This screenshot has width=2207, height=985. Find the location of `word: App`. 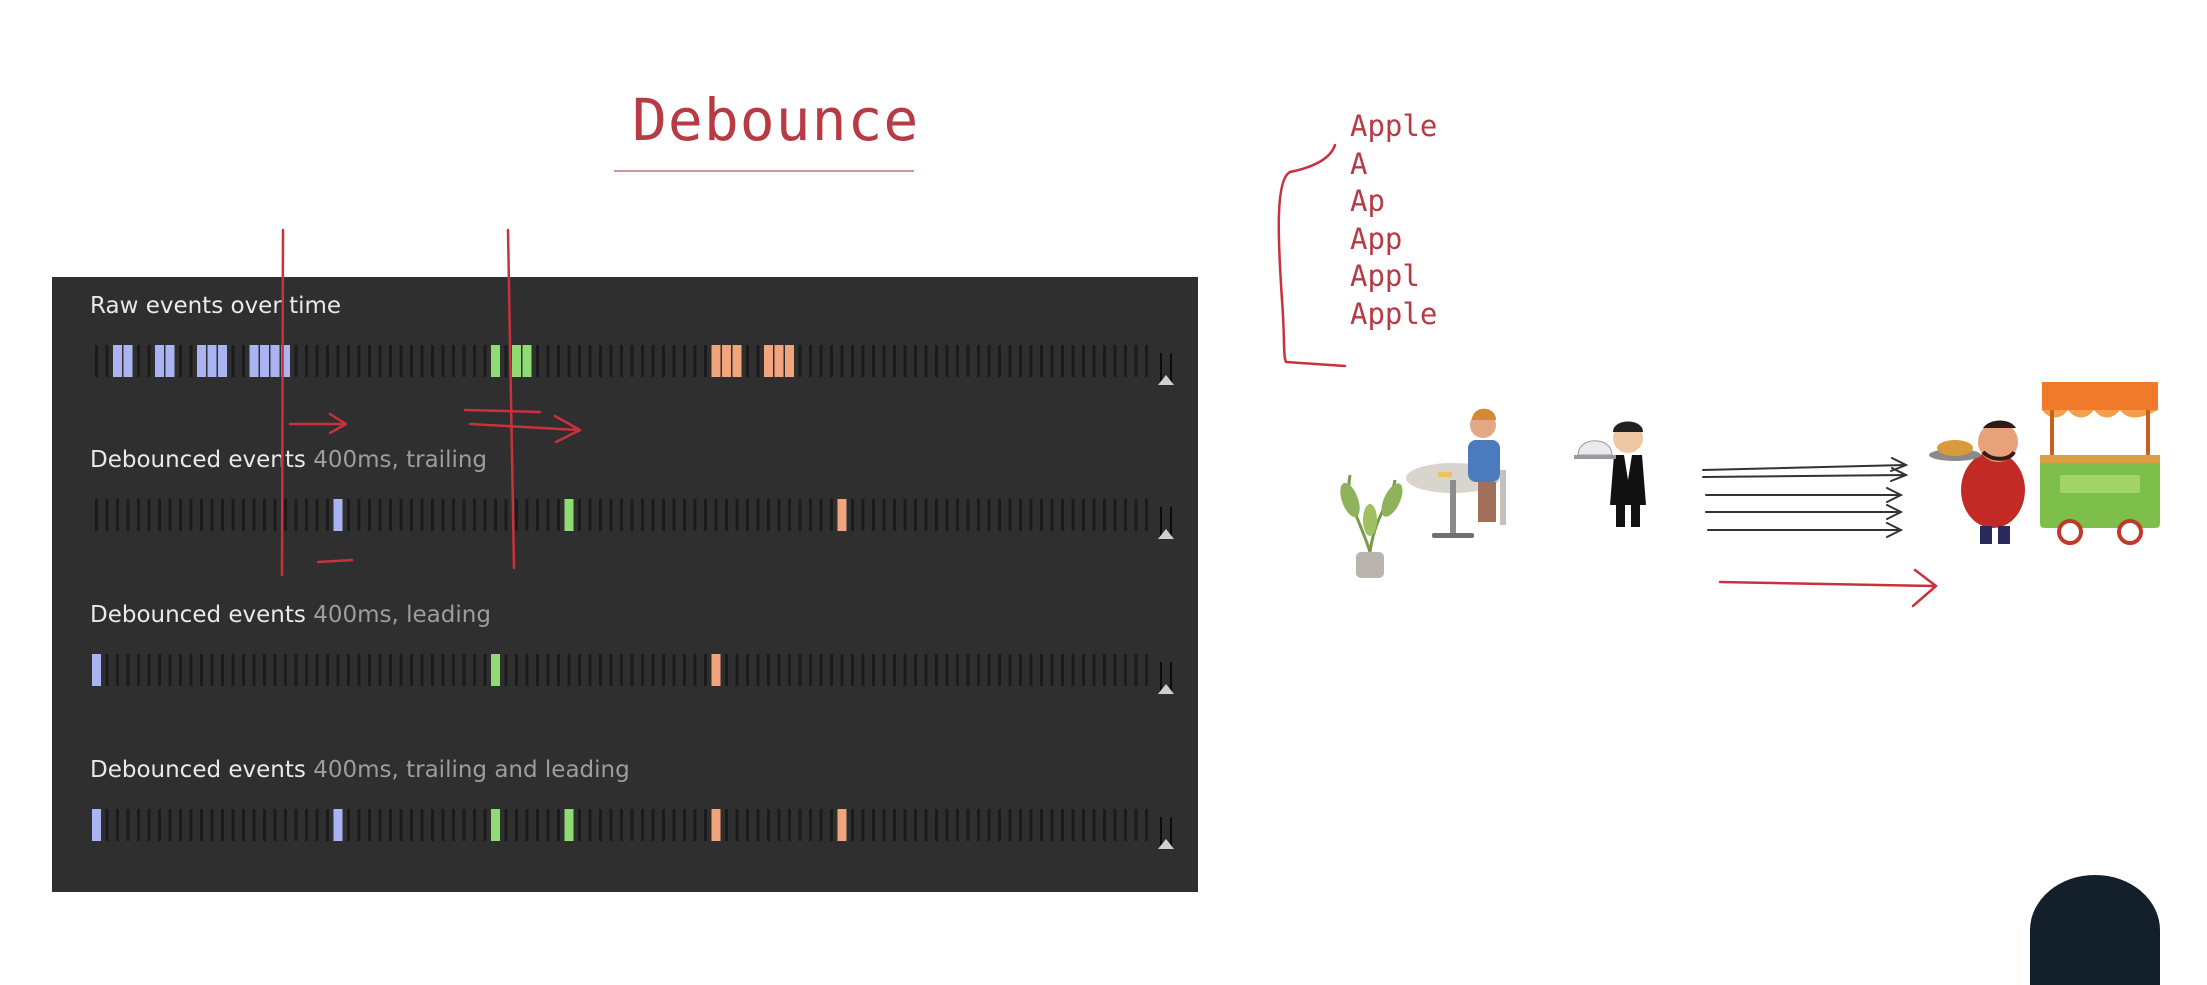

word: App is located at coordinates (1376, 238).